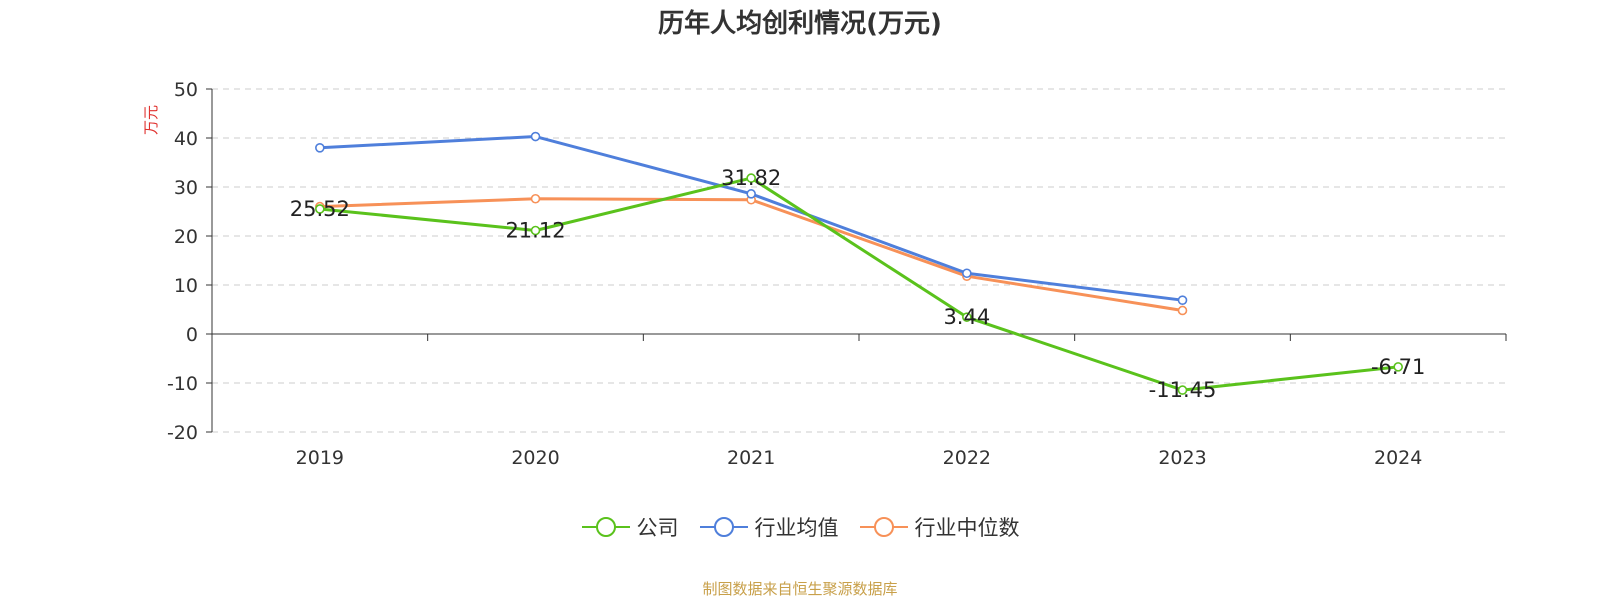  What do you see at coordinates (186, 237) in the screenshot?
I see `y-tick-label: 20` at bounding box center [186, 237].